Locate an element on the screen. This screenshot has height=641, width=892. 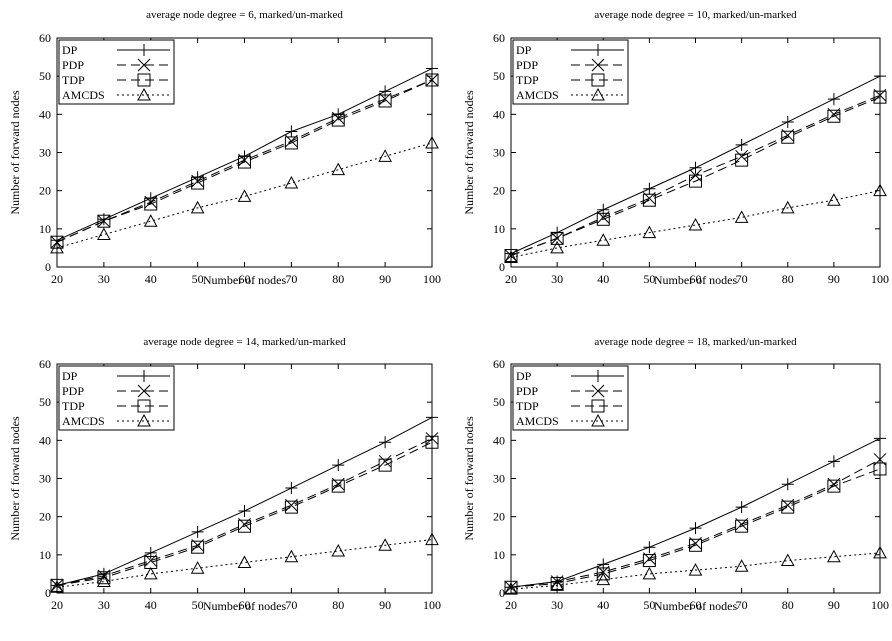
x-tick-label: 30 is located at coordinates (557, 605).